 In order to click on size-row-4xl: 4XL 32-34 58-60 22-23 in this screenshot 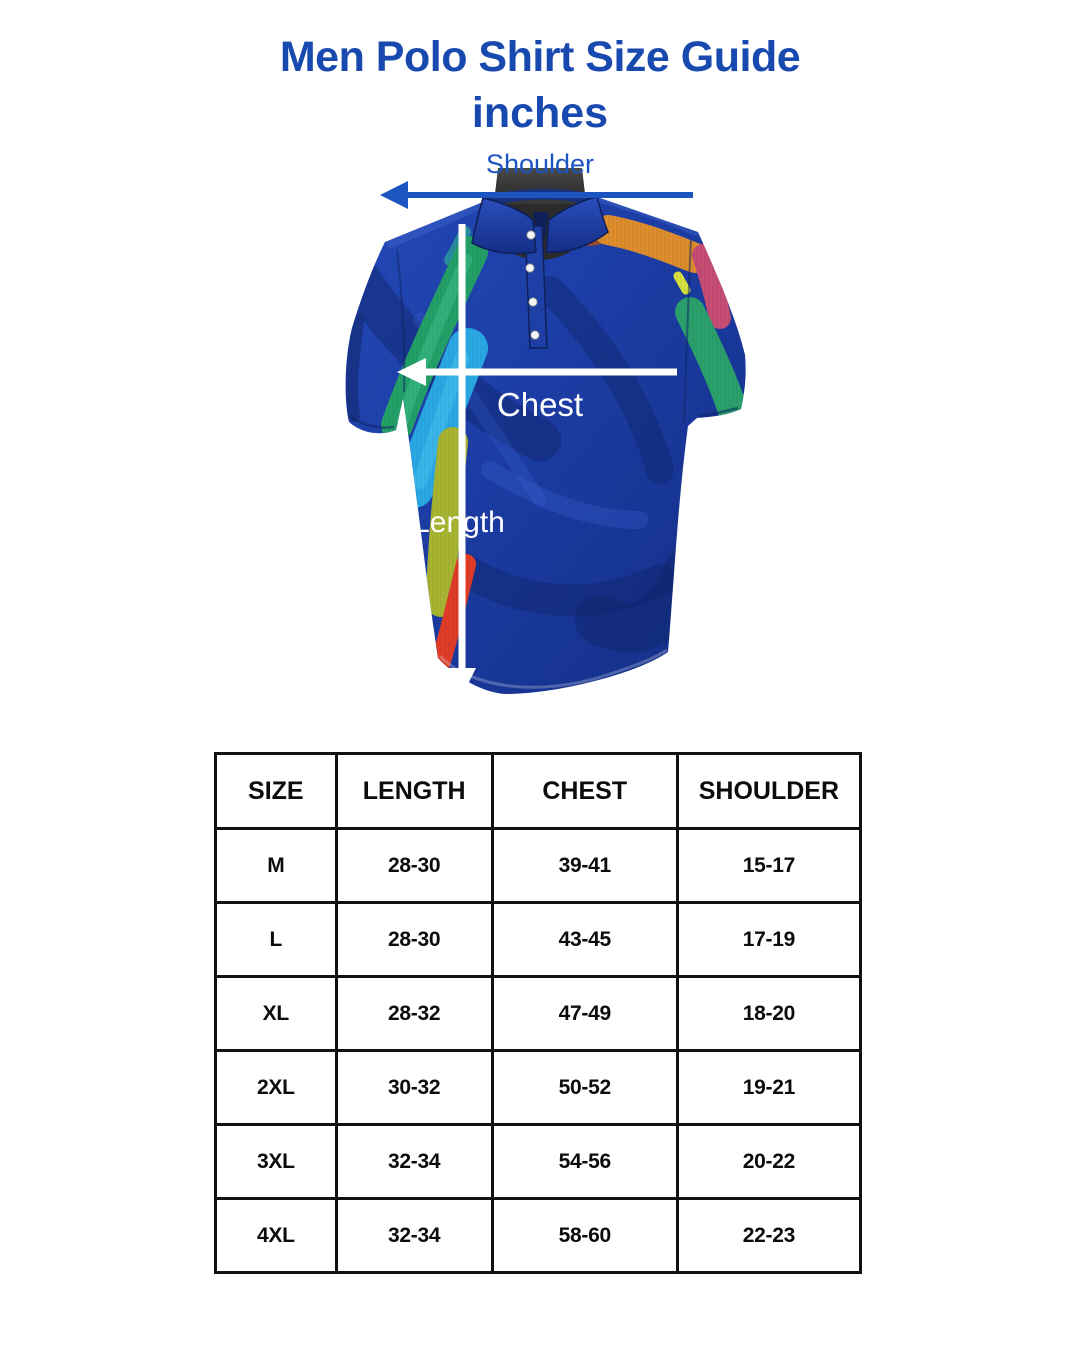, I will do `click(538, 1235)`.